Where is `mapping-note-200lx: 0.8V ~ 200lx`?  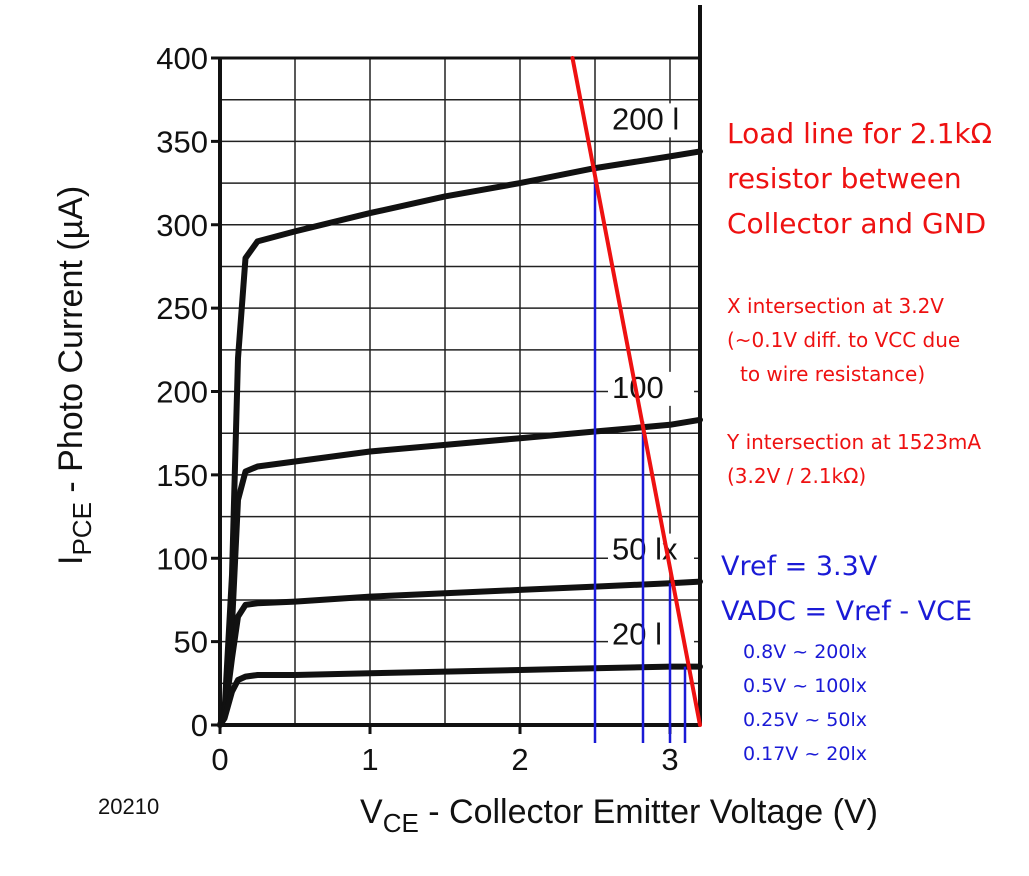 mapping-note-200lx: 0.8V ~ 200lx is located at coordinates (805, 652).